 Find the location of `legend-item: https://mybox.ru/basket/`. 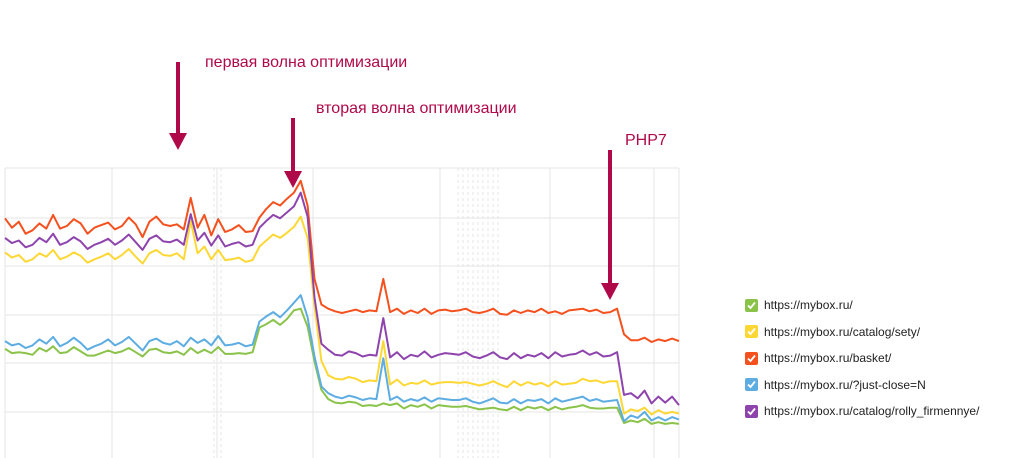

legend-item: https://mybox.ru/basket/ is located at coordinates (862, 358).